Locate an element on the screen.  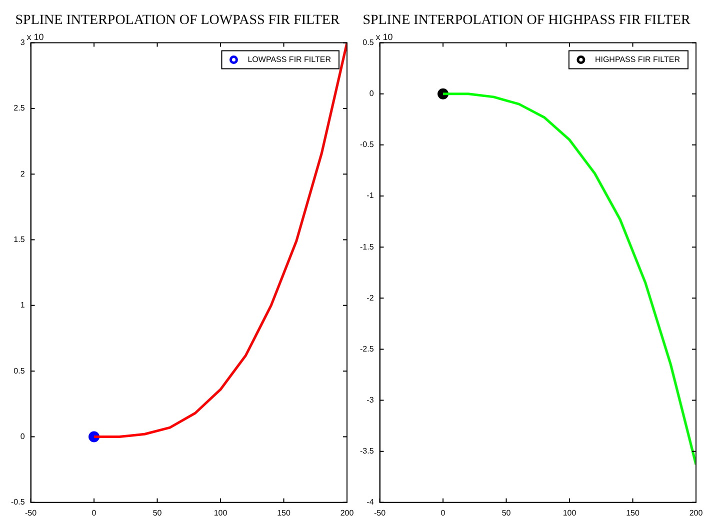
y-tick-label: -1 is located at coordinates (370, 195).